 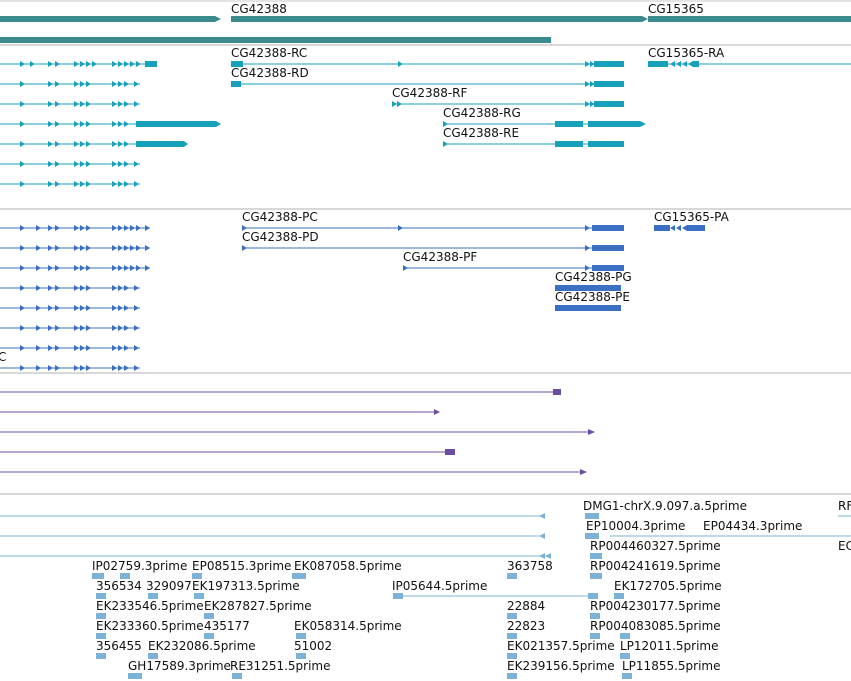 I want to click on est-label: IP05644.5prime, so click(x=439, y=586).